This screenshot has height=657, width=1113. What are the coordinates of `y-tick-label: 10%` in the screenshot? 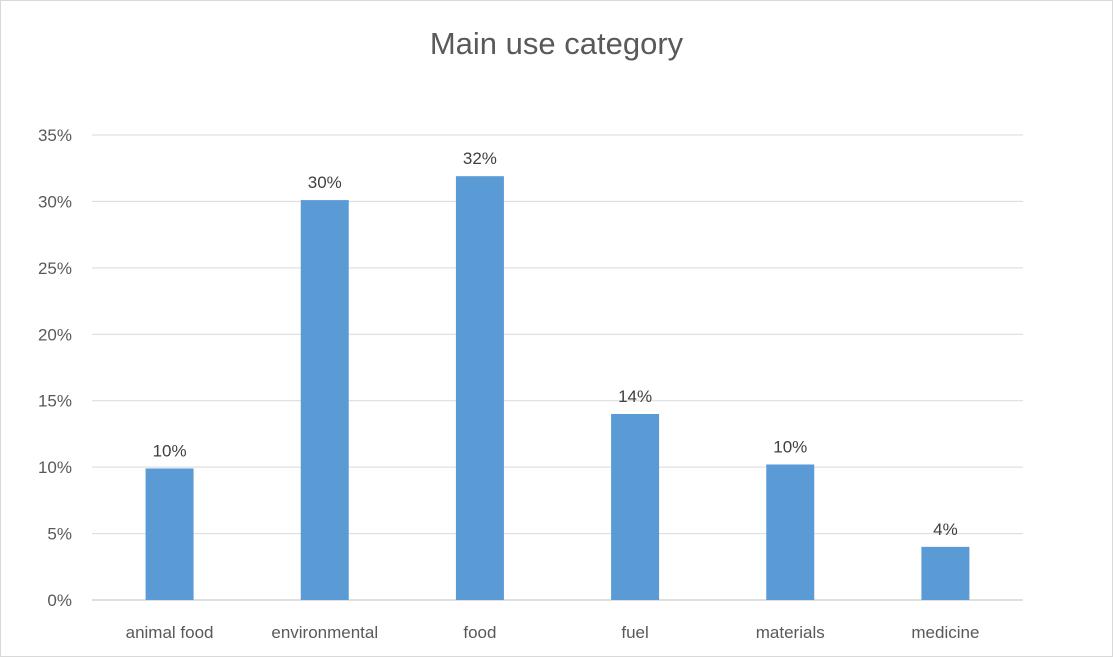 It's located at (55, 467).